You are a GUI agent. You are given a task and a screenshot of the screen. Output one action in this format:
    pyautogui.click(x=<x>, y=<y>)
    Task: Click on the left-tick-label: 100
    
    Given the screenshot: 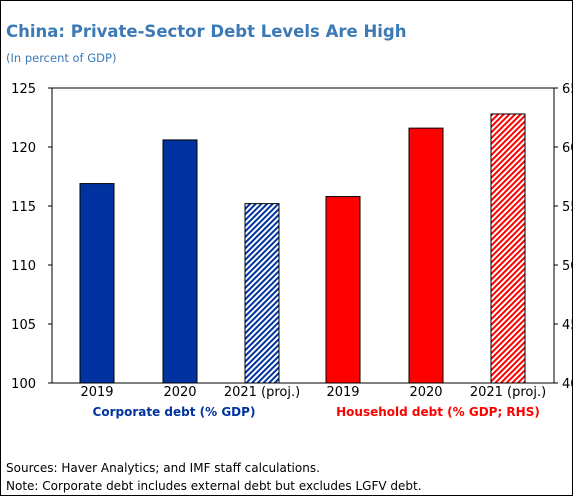 What is the action you would take?
    pyautogui.click(x=23, y=384)
    